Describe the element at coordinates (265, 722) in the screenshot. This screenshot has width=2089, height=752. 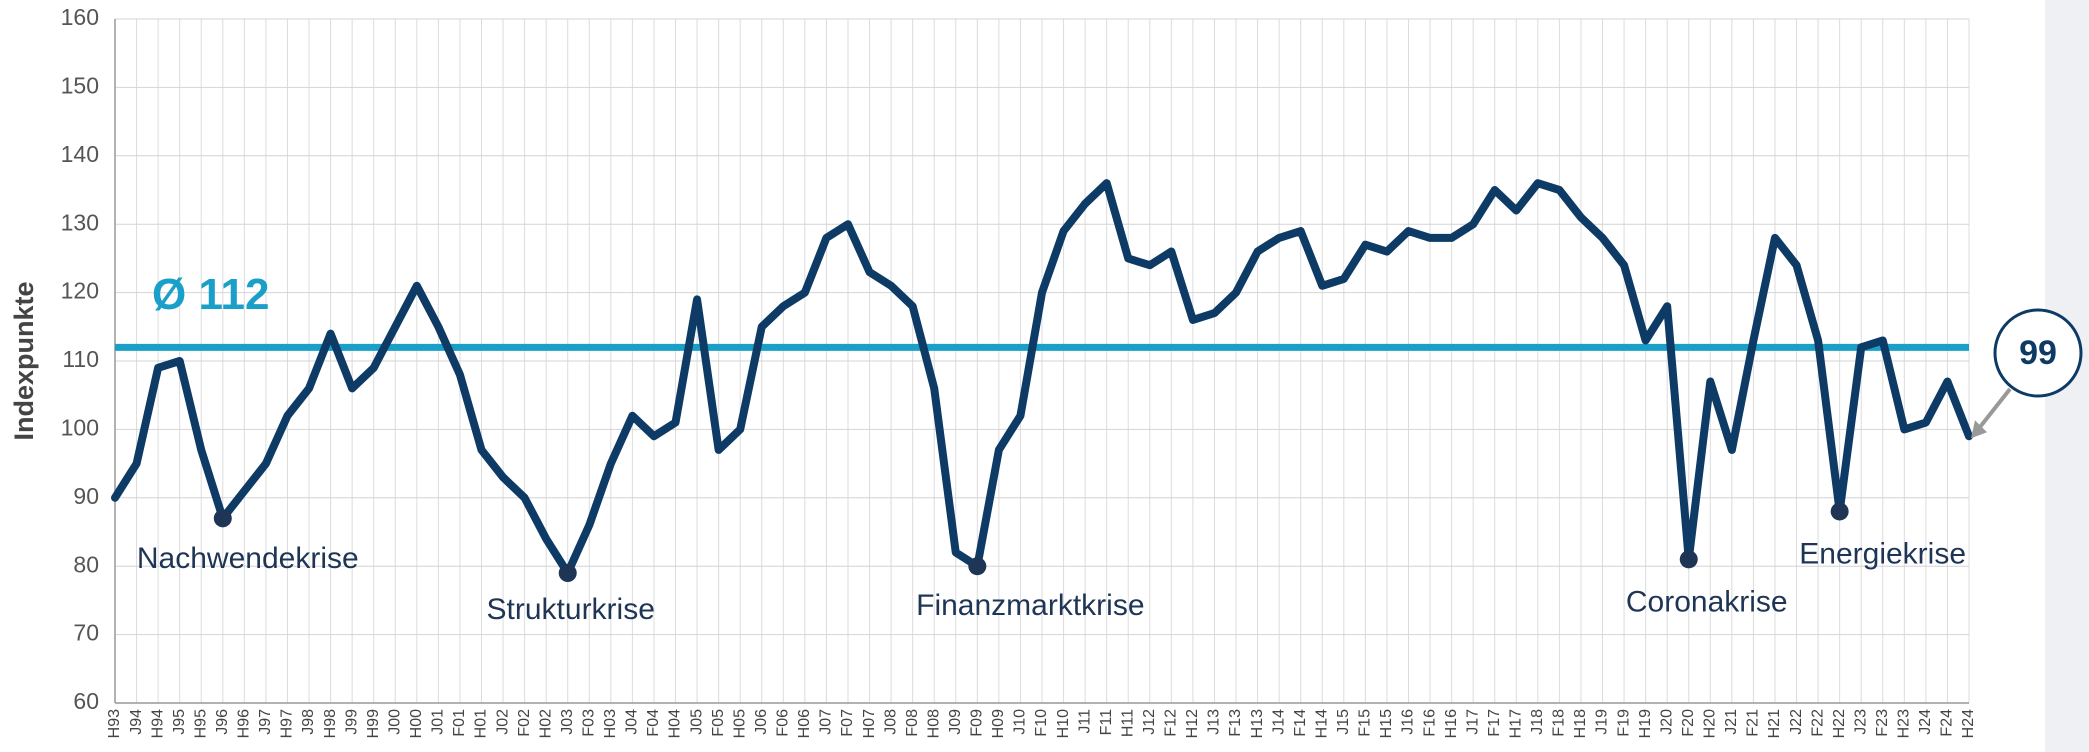
I see `x-tick-label: J97` at that location.